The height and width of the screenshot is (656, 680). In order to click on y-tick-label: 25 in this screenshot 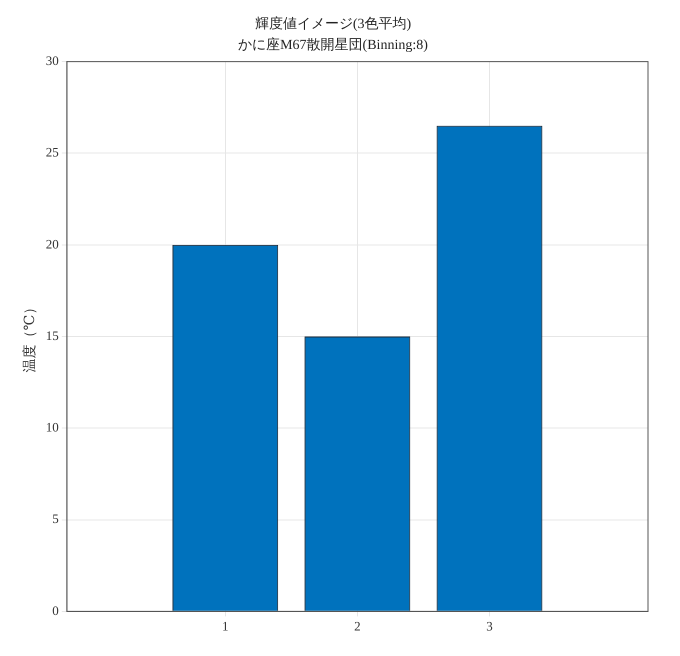, I will do `click(52, 152)`.